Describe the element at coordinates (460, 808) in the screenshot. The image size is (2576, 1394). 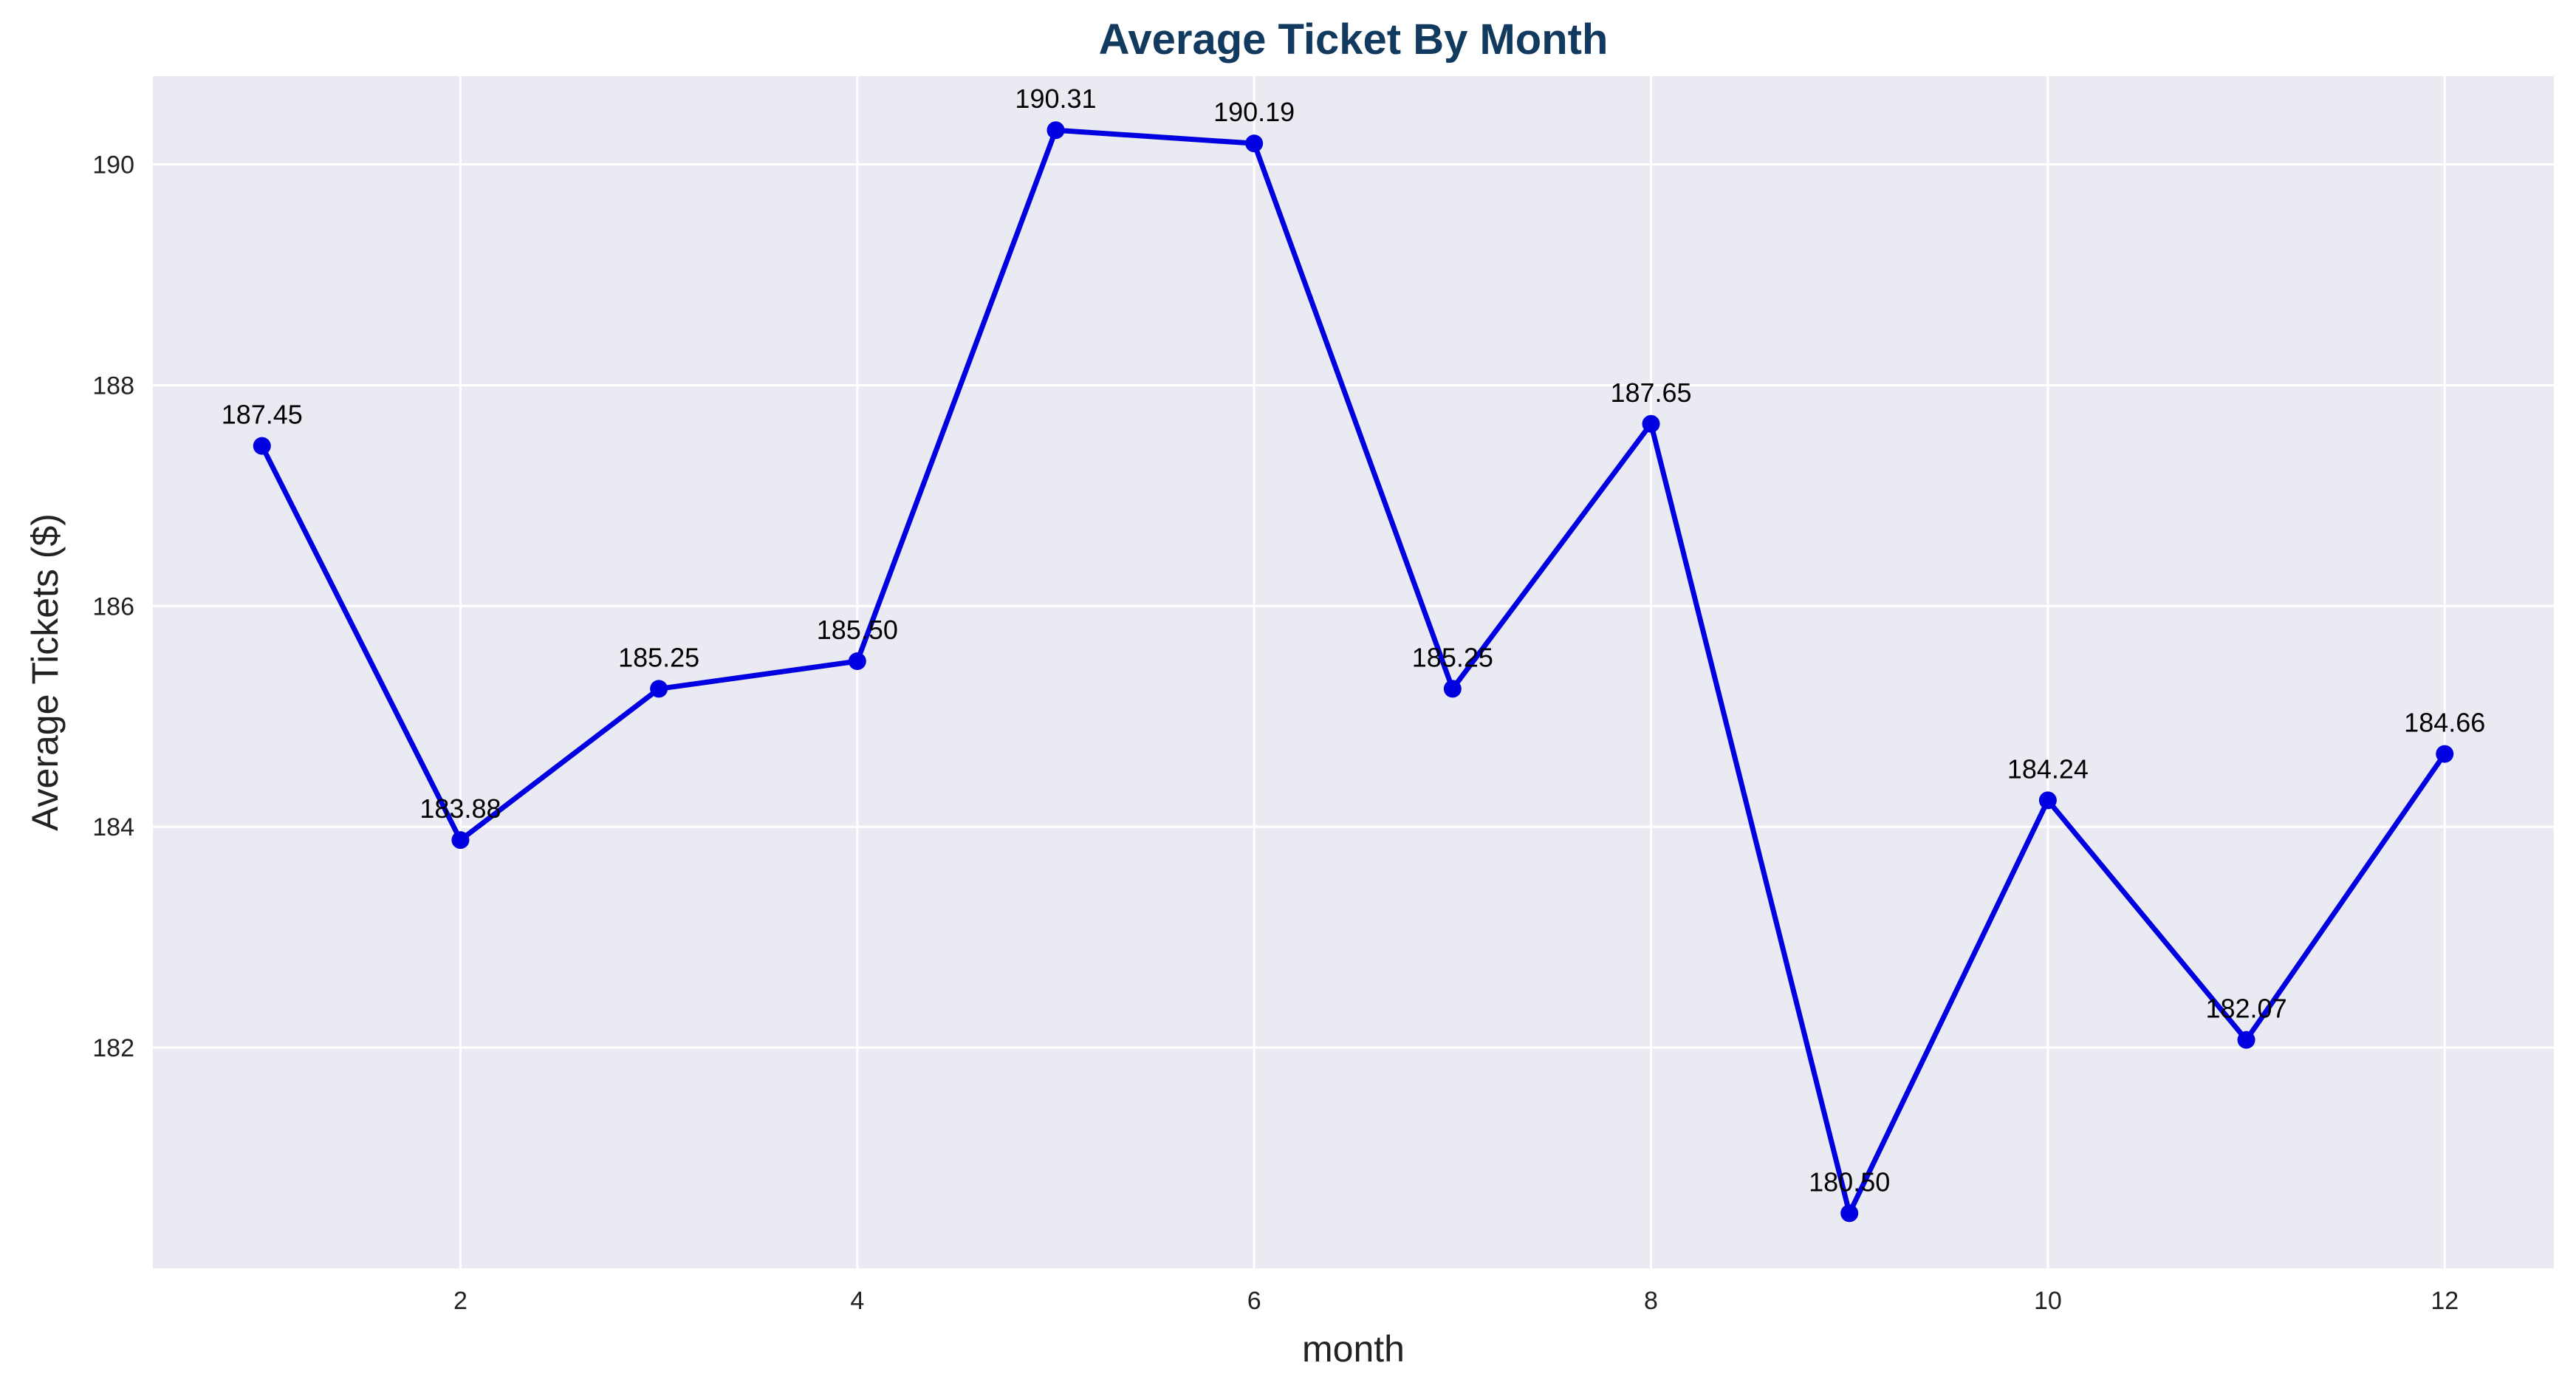
I see `data-label: 183.88` at that location.